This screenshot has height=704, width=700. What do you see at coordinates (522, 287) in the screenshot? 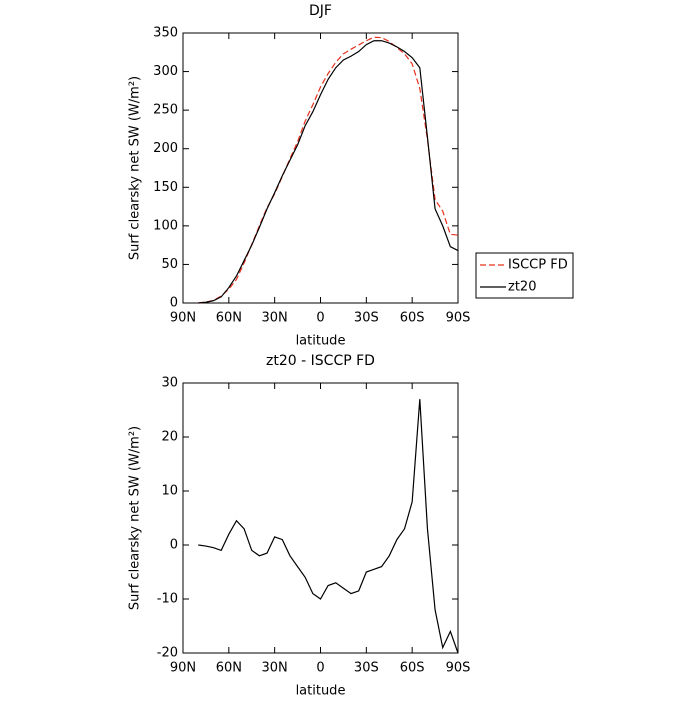
I see `legend-label: zt20` at bounding box center [522, 287].